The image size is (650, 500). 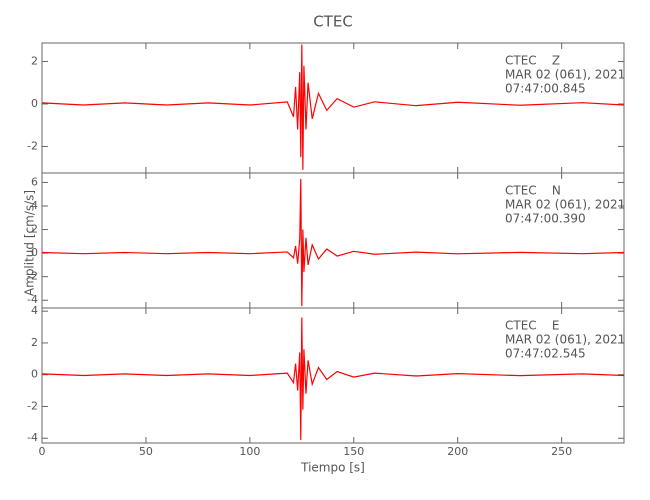 I want to click on annotation: CTEC N, so click(x=533, y=191).